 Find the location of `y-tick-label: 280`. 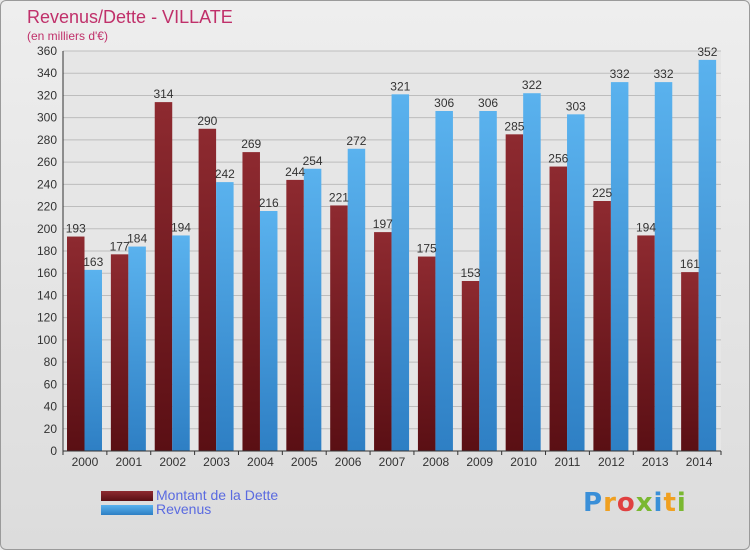

y-tick-label: 280 is located at coordinates (47, 140).